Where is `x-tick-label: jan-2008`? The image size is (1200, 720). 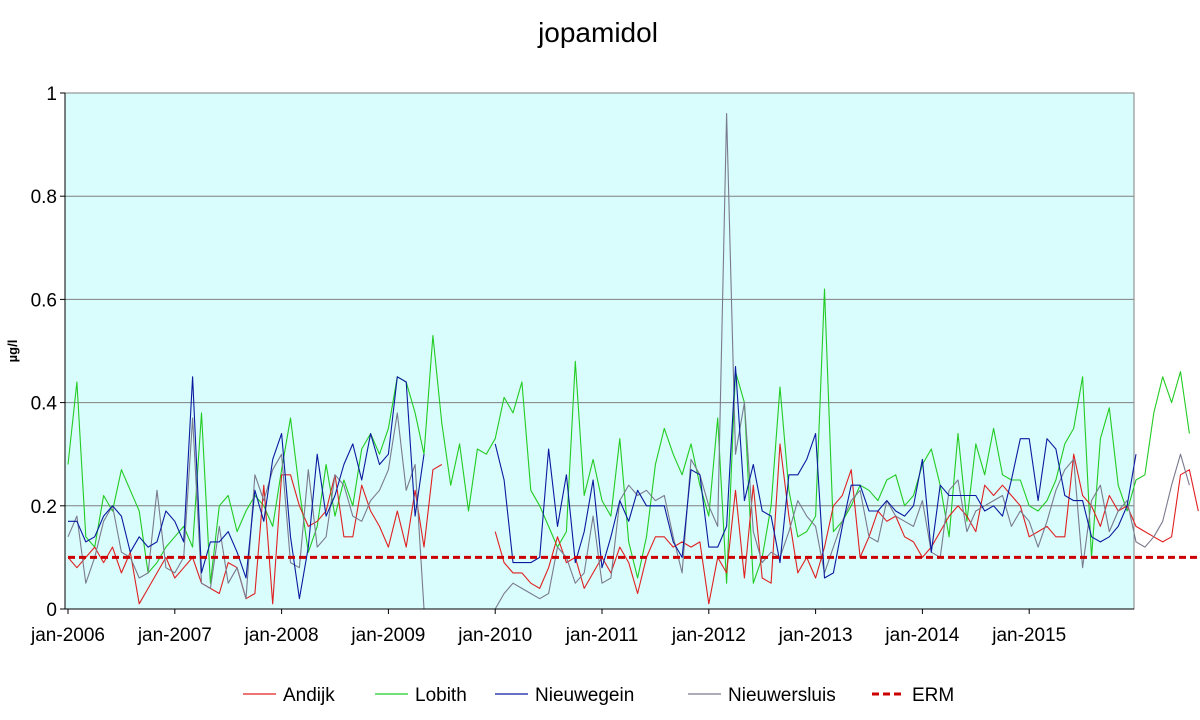 x-tick-label: jan-2008 is located at coordinates (281, 635).